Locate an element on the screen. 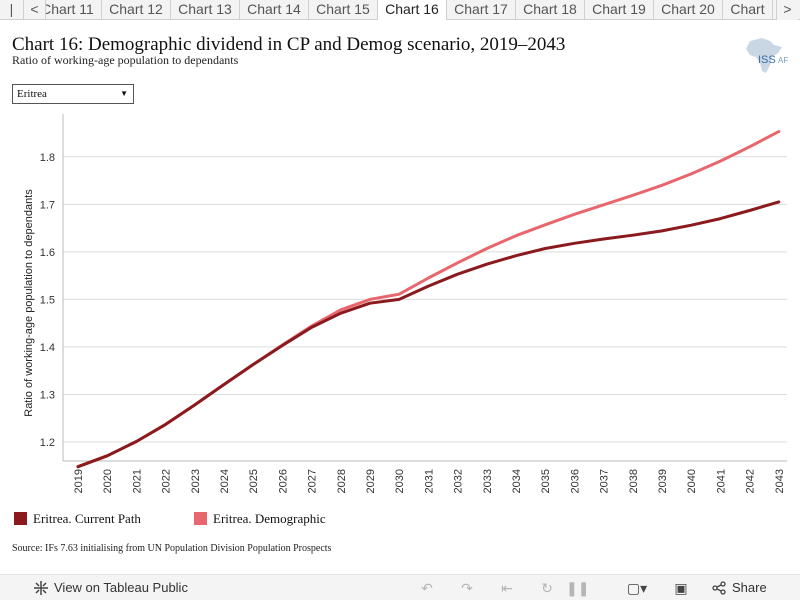 The height and width of the screenshot is (600, 800). y-tick-label: 1.2 is located at coordinates (47, 443).